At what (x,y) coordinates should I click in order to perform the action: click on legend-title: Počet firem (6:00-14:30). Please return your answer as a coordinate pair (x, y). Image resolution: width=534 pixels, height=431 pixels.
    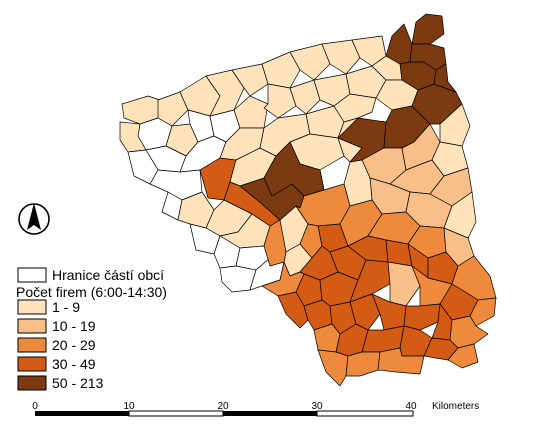
    Looking at the image, I should click on (91, 292).